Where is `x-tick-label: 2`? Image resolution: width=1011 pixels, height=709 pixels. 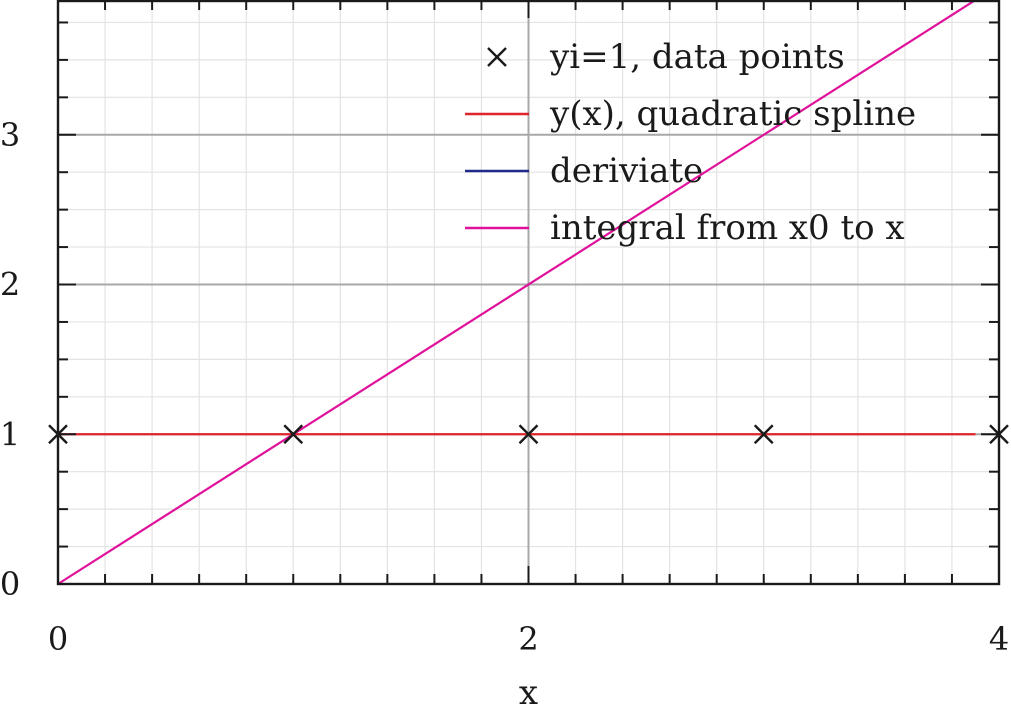
x-tick-label: 2 is located at coordinates (528, 639).